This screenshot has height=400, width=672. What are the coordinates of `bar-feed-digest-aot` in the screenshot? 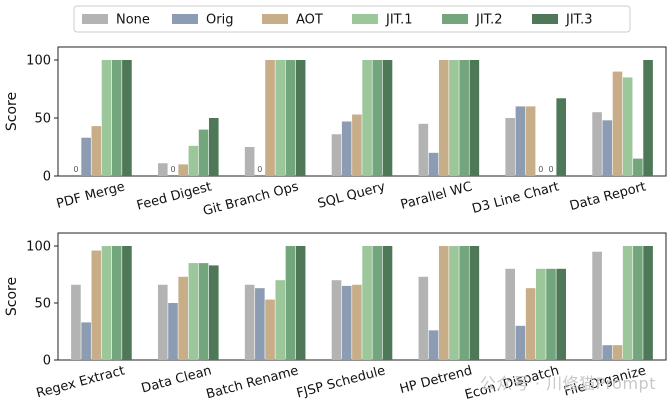 It's located at (183, 170).